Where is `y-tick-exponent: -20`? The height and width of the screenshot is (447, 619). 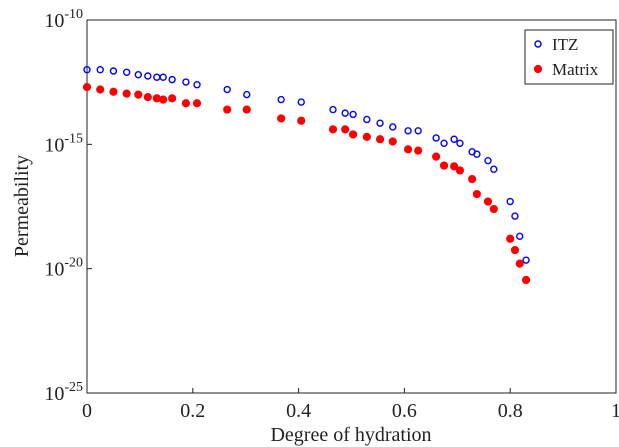
y-tick-exponent: -20 is located at coordinates (73, 263).